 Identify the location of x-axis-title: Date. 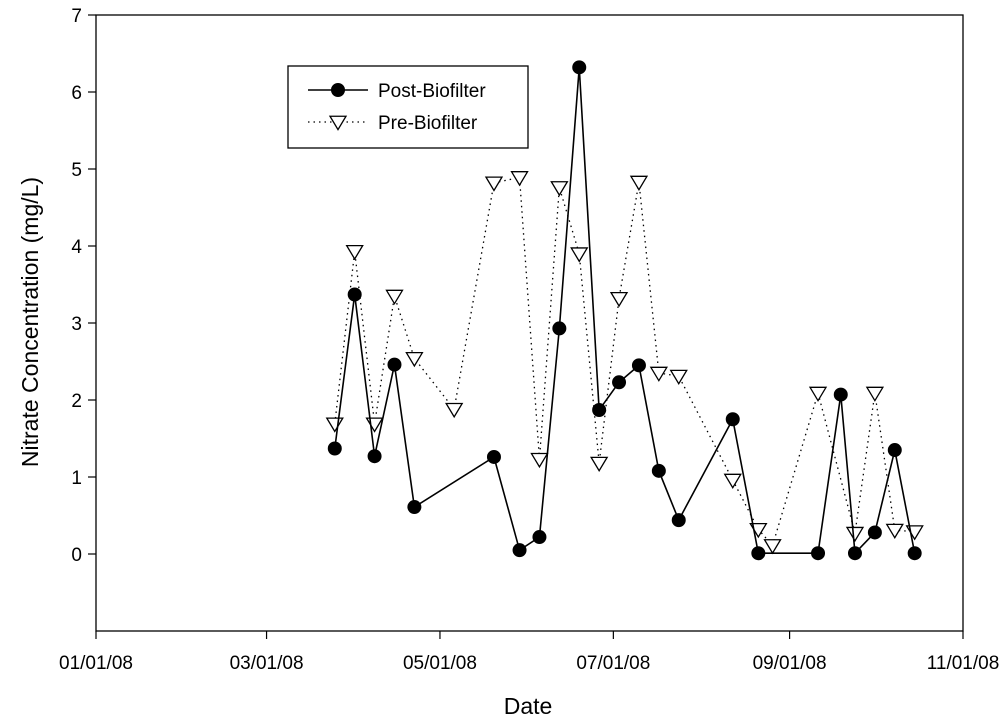
(528, 706).